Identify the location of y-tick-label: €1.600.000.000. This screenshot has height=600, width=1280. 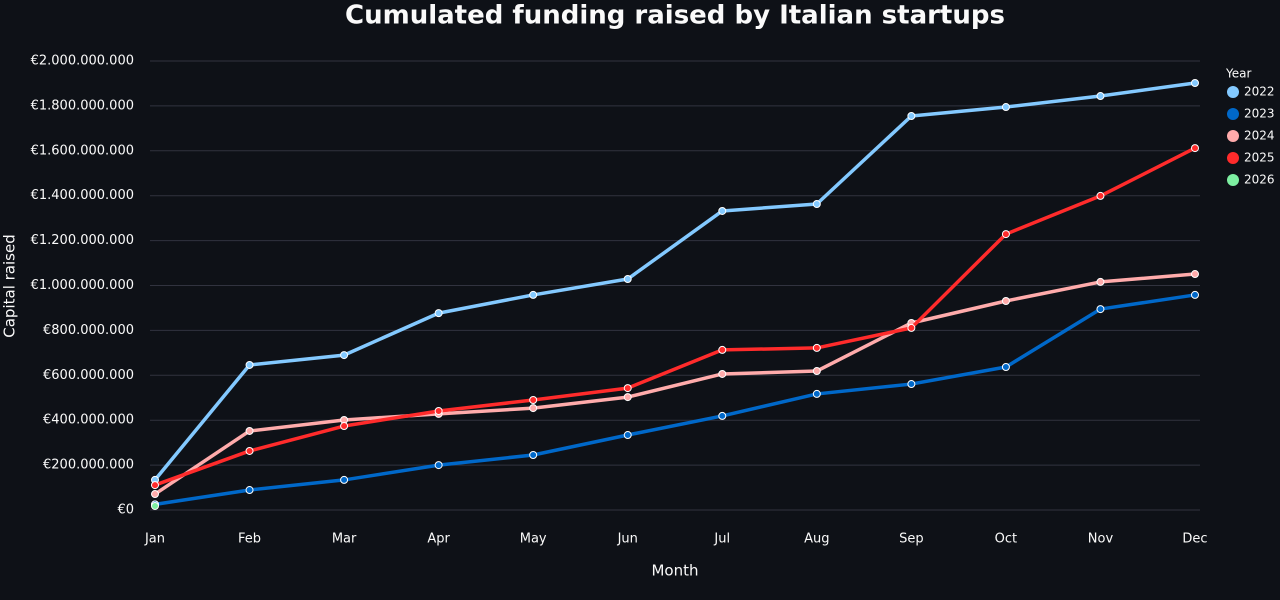
(82, 150).